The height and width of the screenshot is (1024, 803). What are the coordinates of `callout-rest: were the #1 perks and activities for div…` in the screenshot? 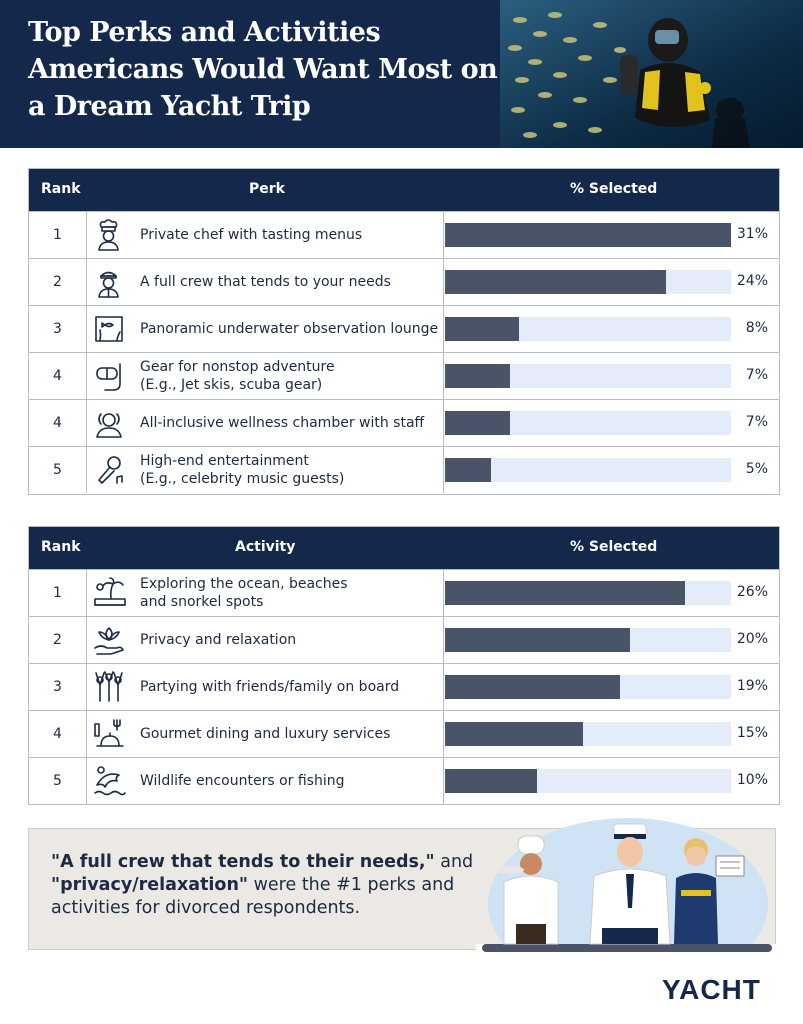 It's located at (253, 896).